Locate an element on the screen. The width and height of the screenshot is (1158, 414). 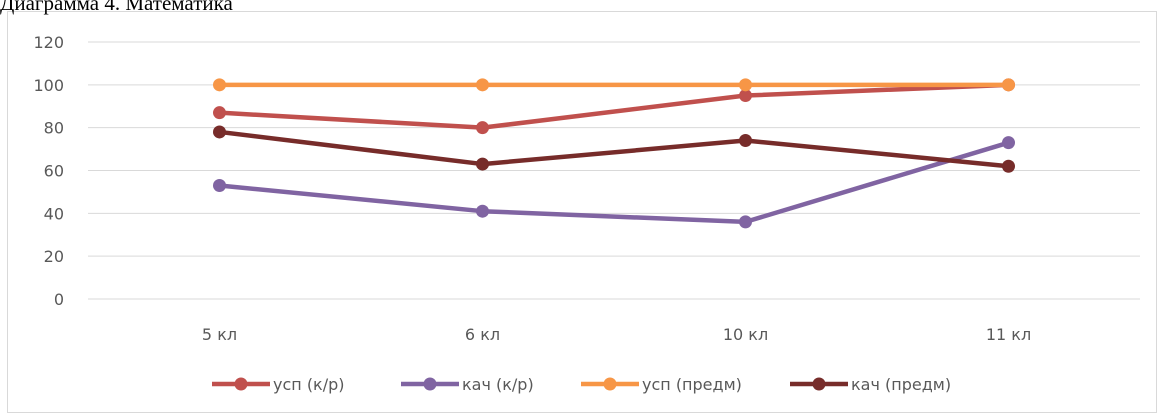
legend-label: усп (предм) is located at coordinates (692, 384).